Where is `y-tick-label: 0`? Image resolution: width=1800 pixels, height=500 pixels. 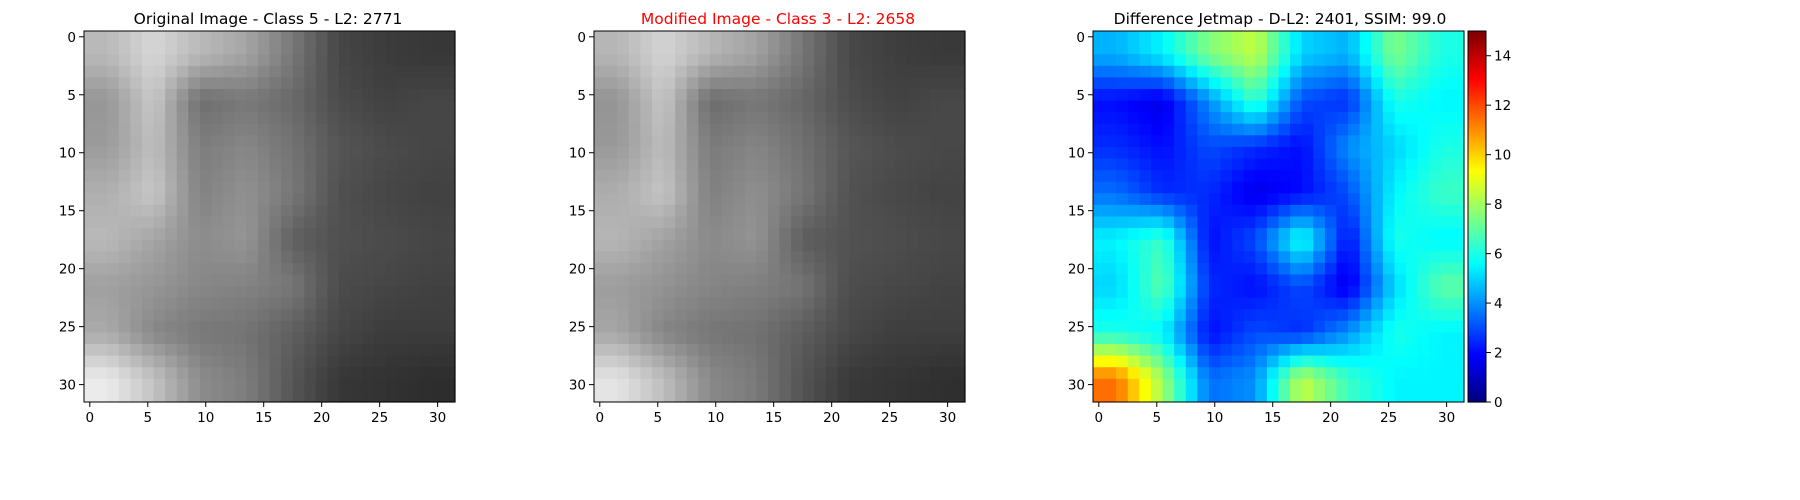
y-tick-label: 0 is located at coordinates (71, 38).